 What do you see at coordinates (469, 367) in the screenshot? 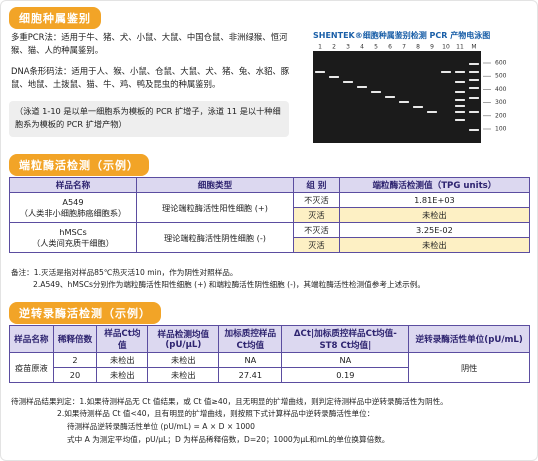
I see `cell: 阴性` at bounding box center [469, 367].